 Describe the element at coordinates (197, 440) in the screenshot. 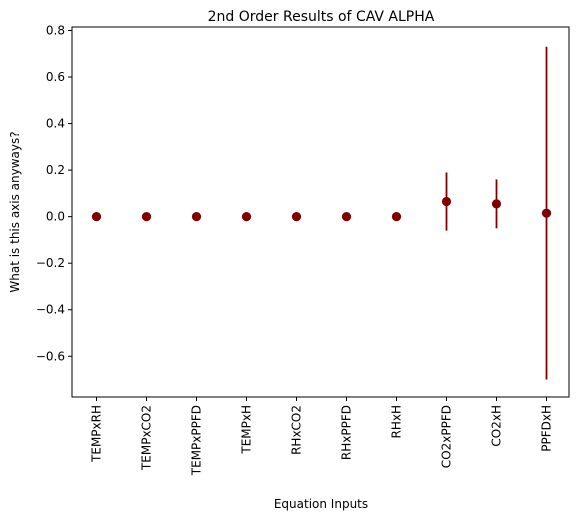

I see `x-tick-label: TEMPxPPFD` at that location.